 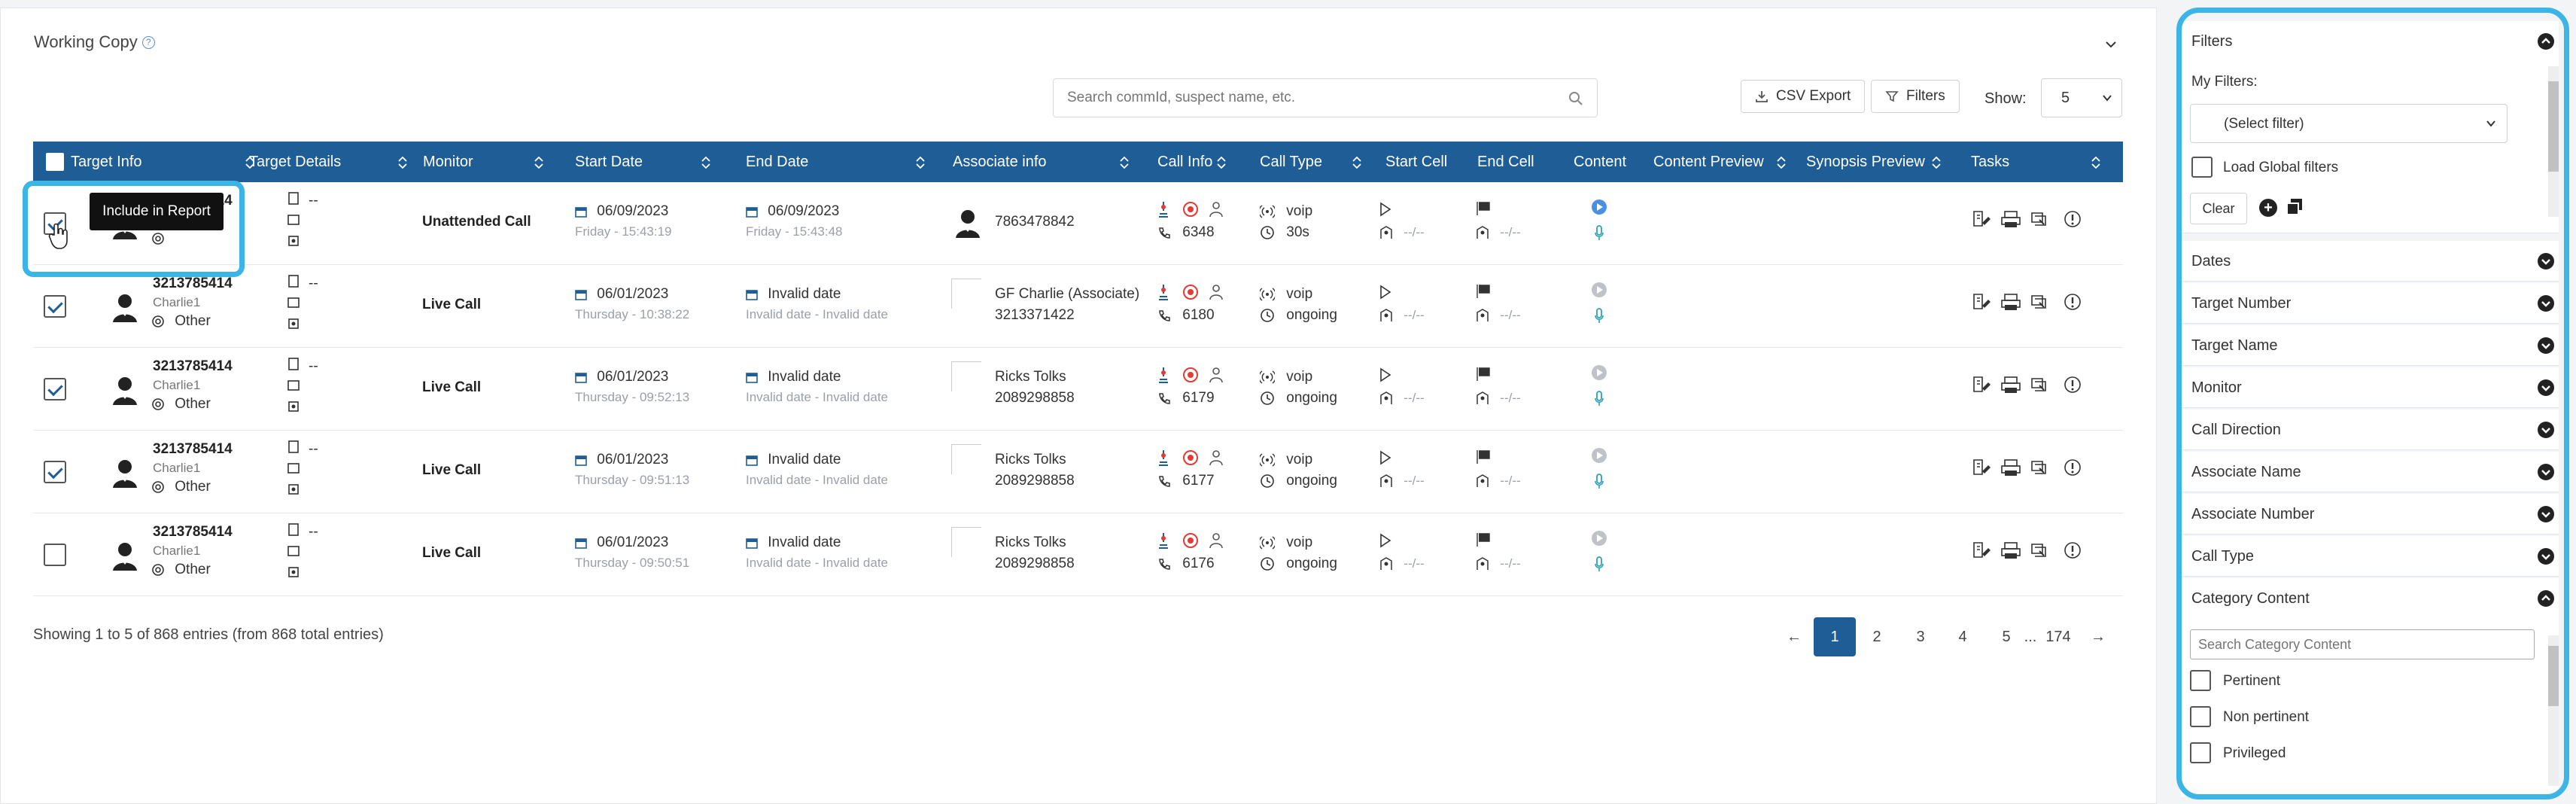 What do you see at coordinates (777, 162) in the screenshot?
I see `column-header: End Date` at bounding box center [777, 162].